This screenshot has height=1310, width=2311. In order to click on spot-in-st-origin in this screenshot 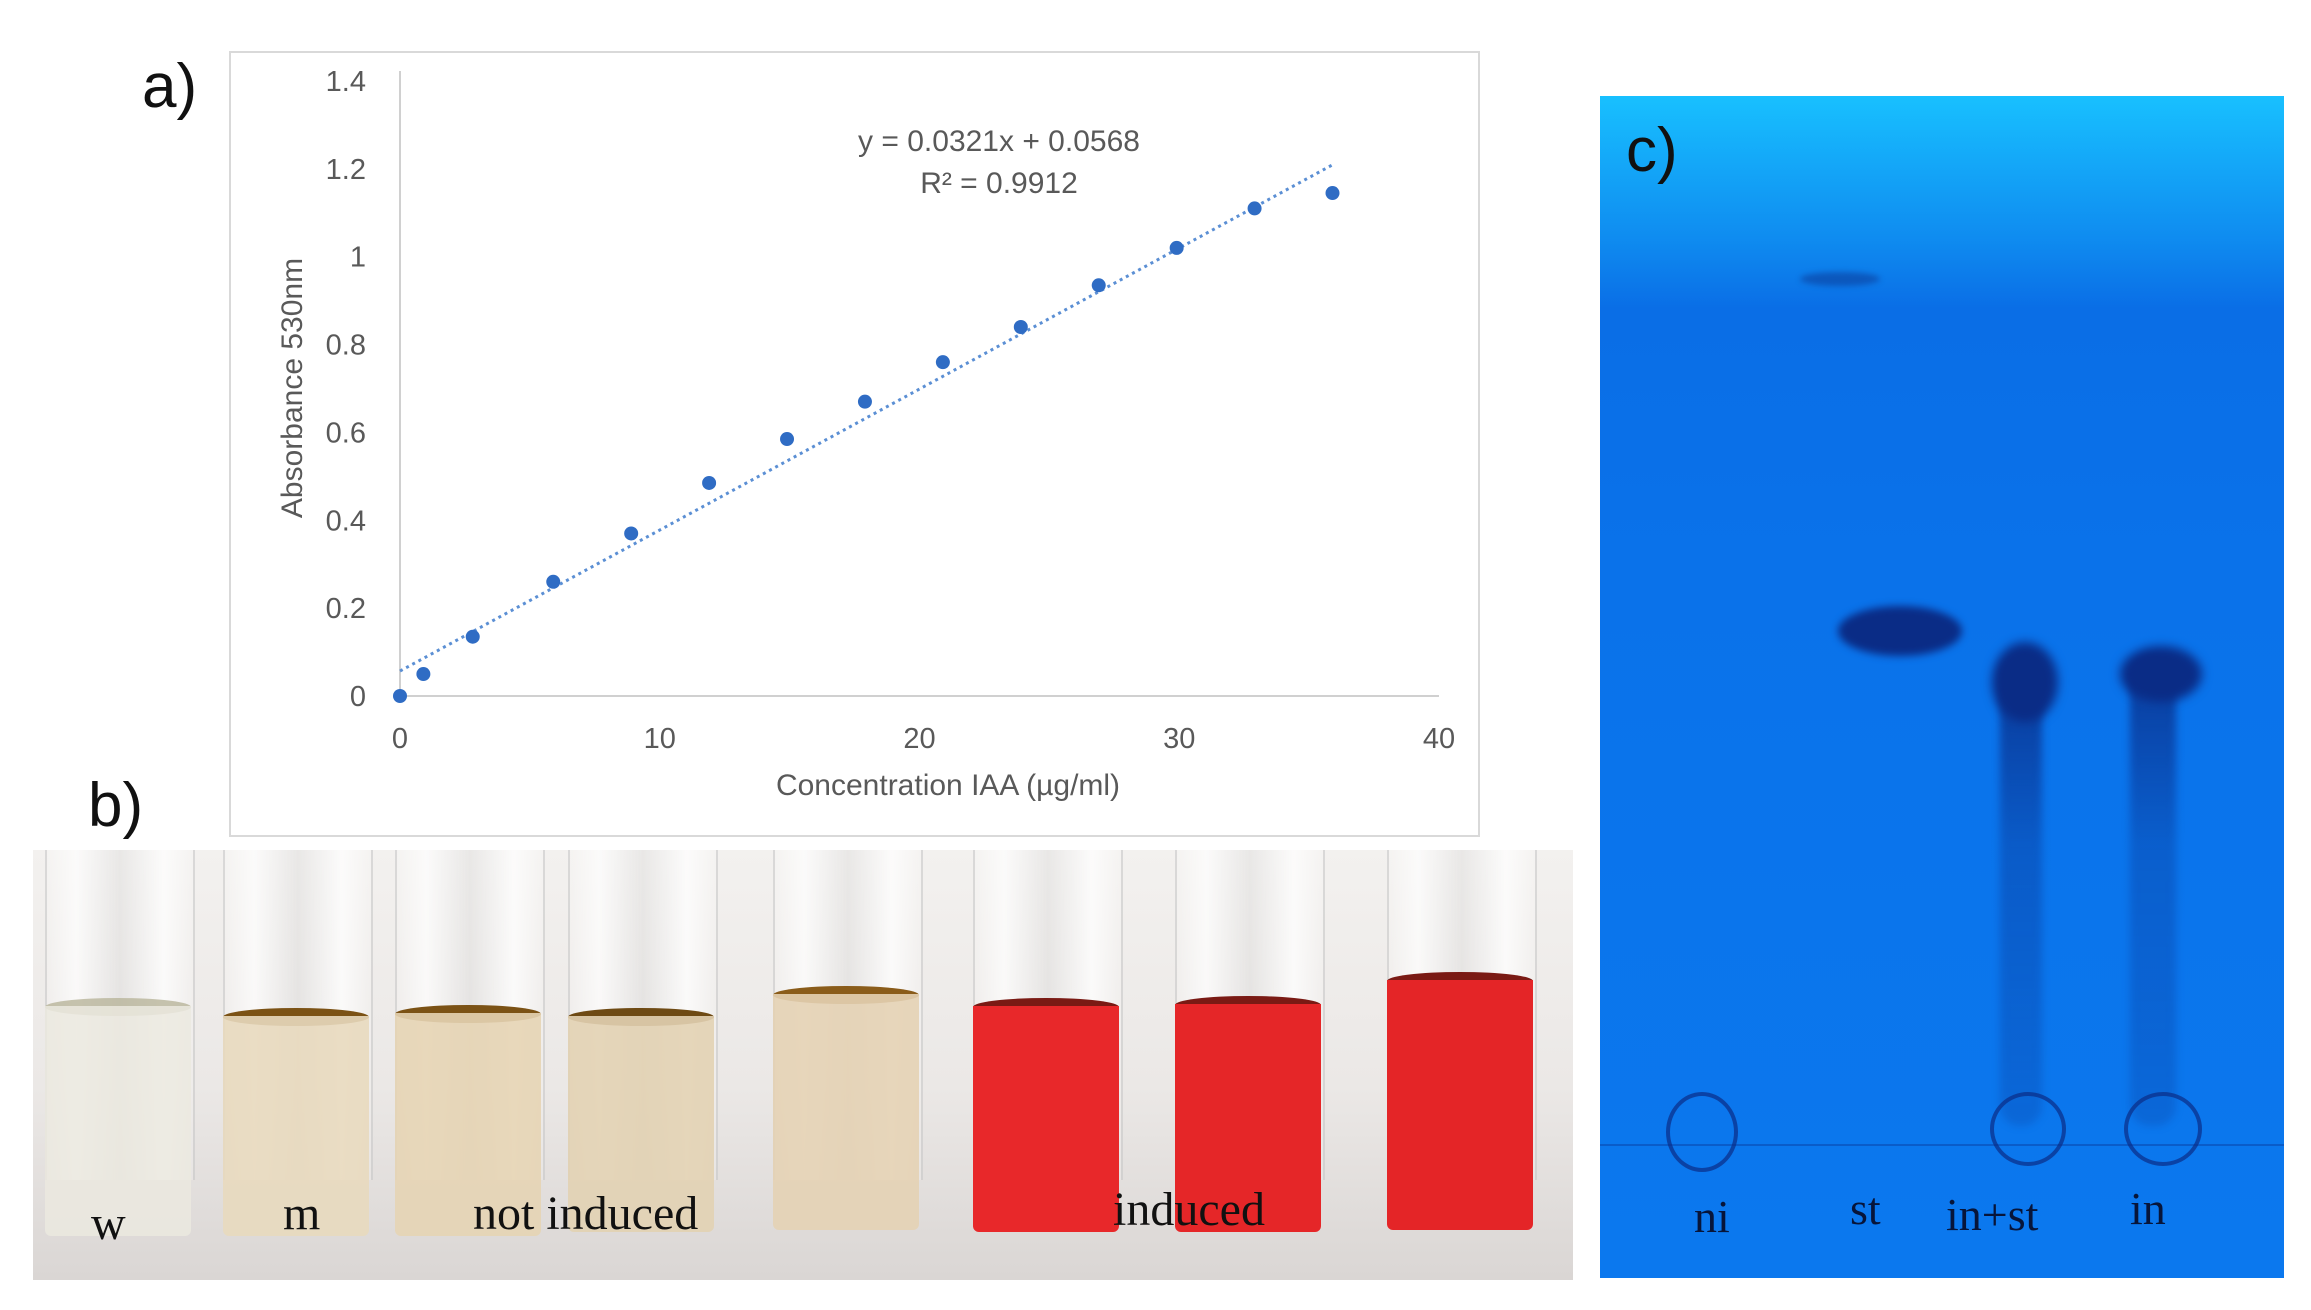, I will do `click(2028, 1129)`.